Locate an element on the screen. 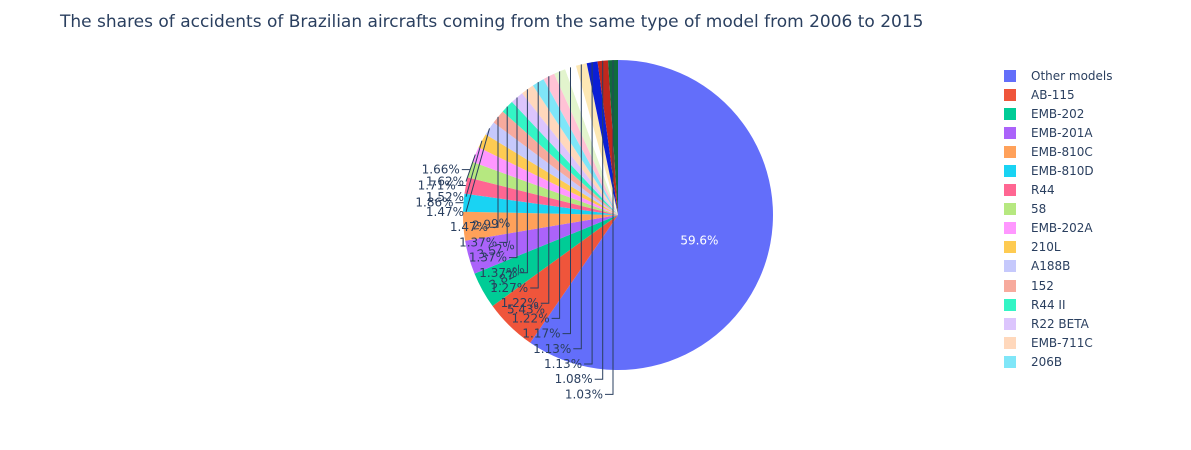  legend-item-other-models: Other models is located at coordinates (1058, 75).